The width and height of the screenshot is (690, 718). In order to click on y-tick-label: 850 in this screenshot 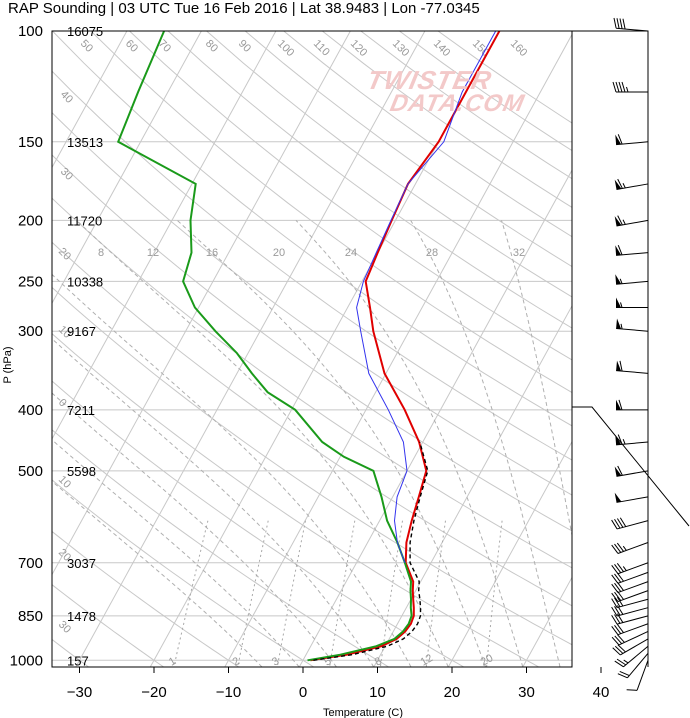, I will do `click(30, 616)`.